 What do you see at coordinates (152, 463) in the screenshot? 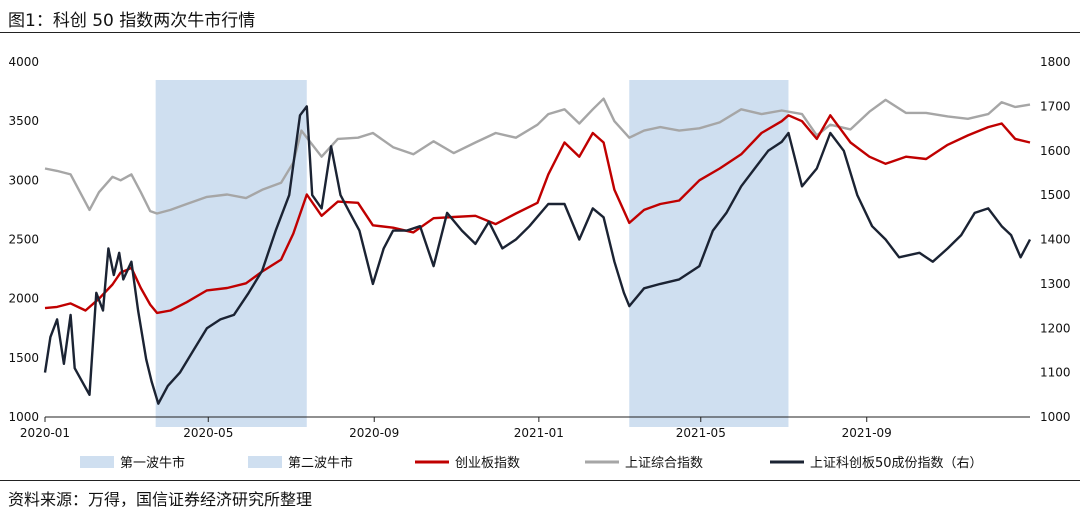
I see `legend-label: 第一波牛市` at bounding box center [152, 463].